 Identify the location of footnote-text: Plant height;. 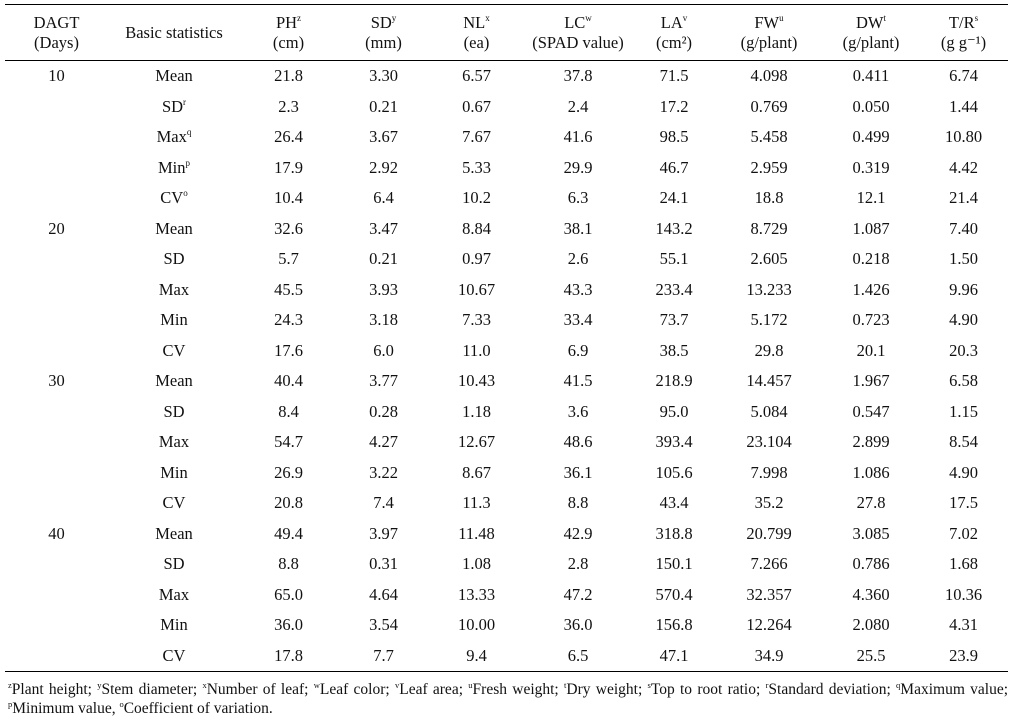
(54, 689).